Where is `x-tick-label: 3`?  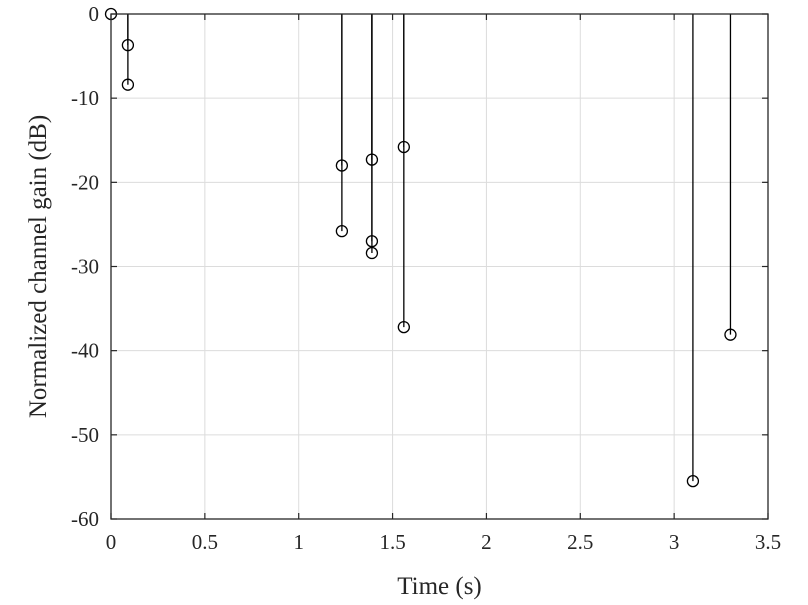 x-tick-label: 3 is located at coordinates (674, 542).